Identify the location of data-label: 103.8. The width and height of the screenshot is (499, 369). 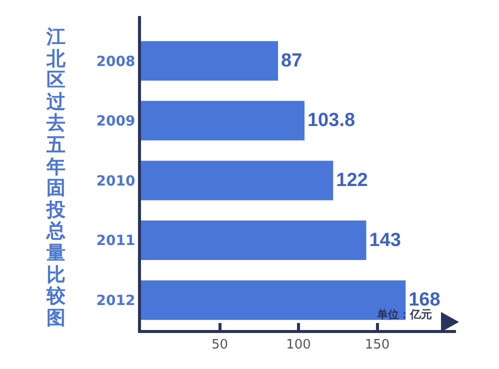
(331, 121).